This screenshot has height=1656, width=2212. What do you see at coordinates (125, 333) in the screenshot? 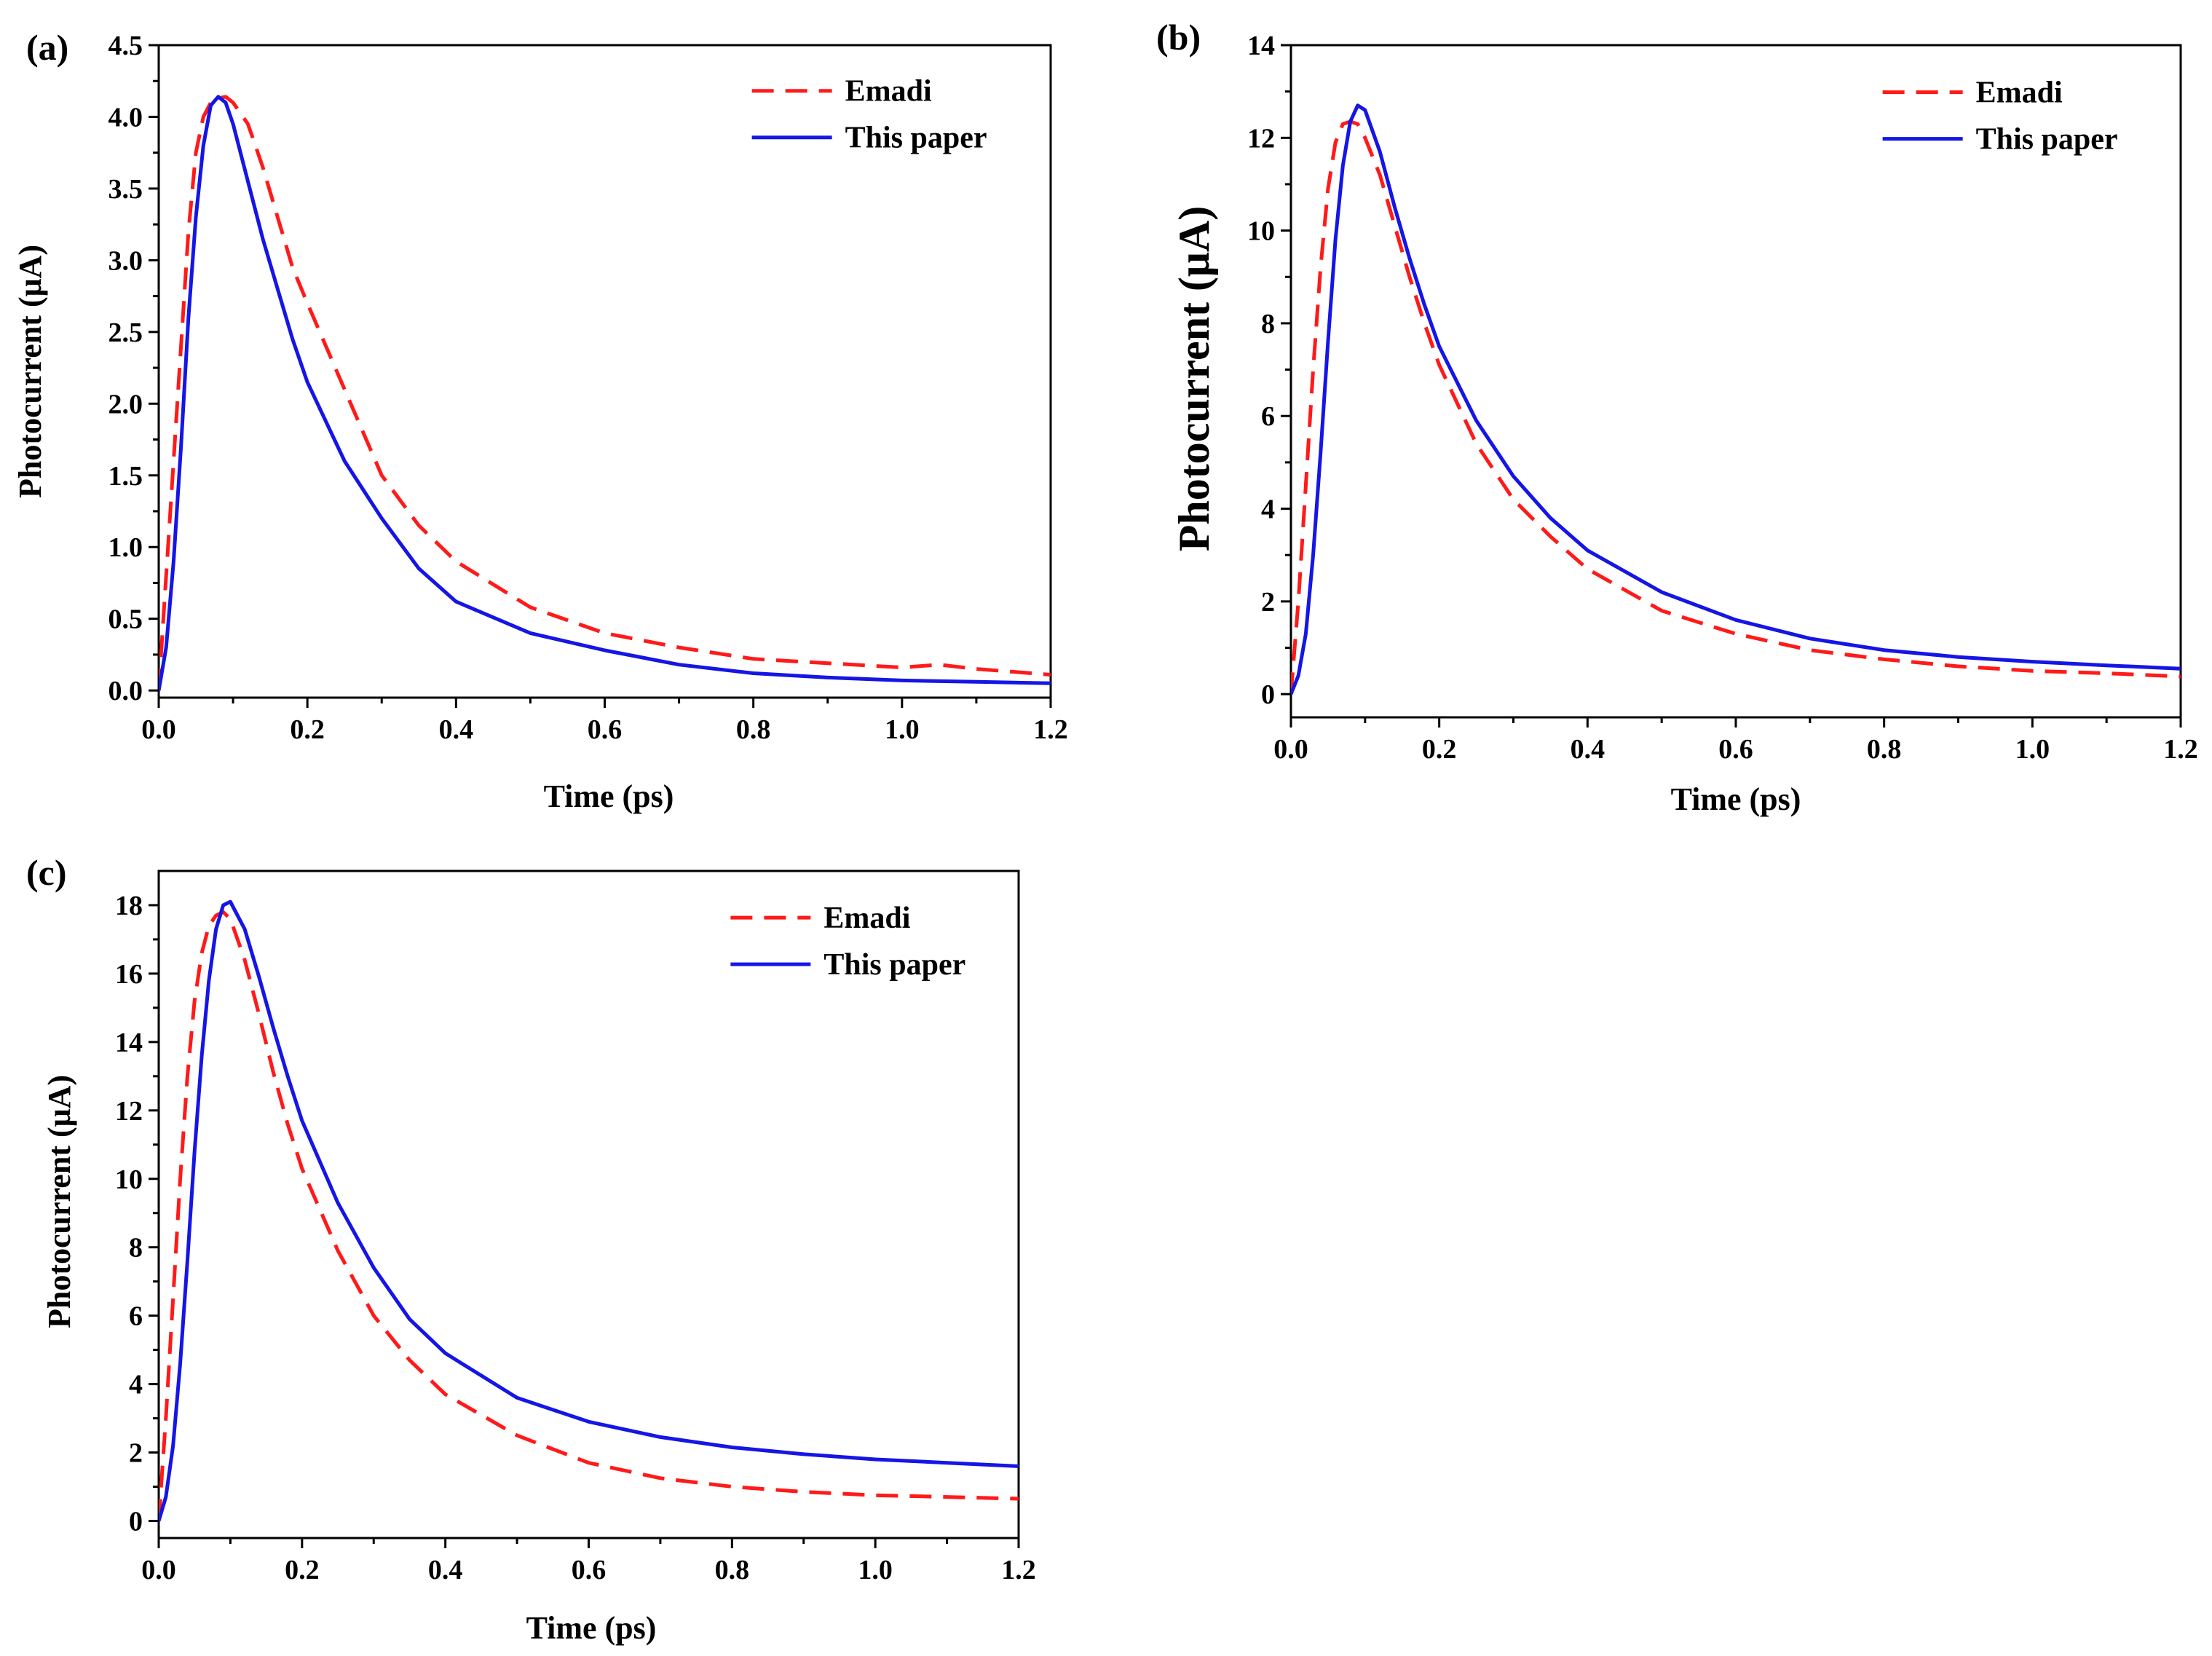
I see `y-tick-label: 2.5` at bounding box center [125, 333].